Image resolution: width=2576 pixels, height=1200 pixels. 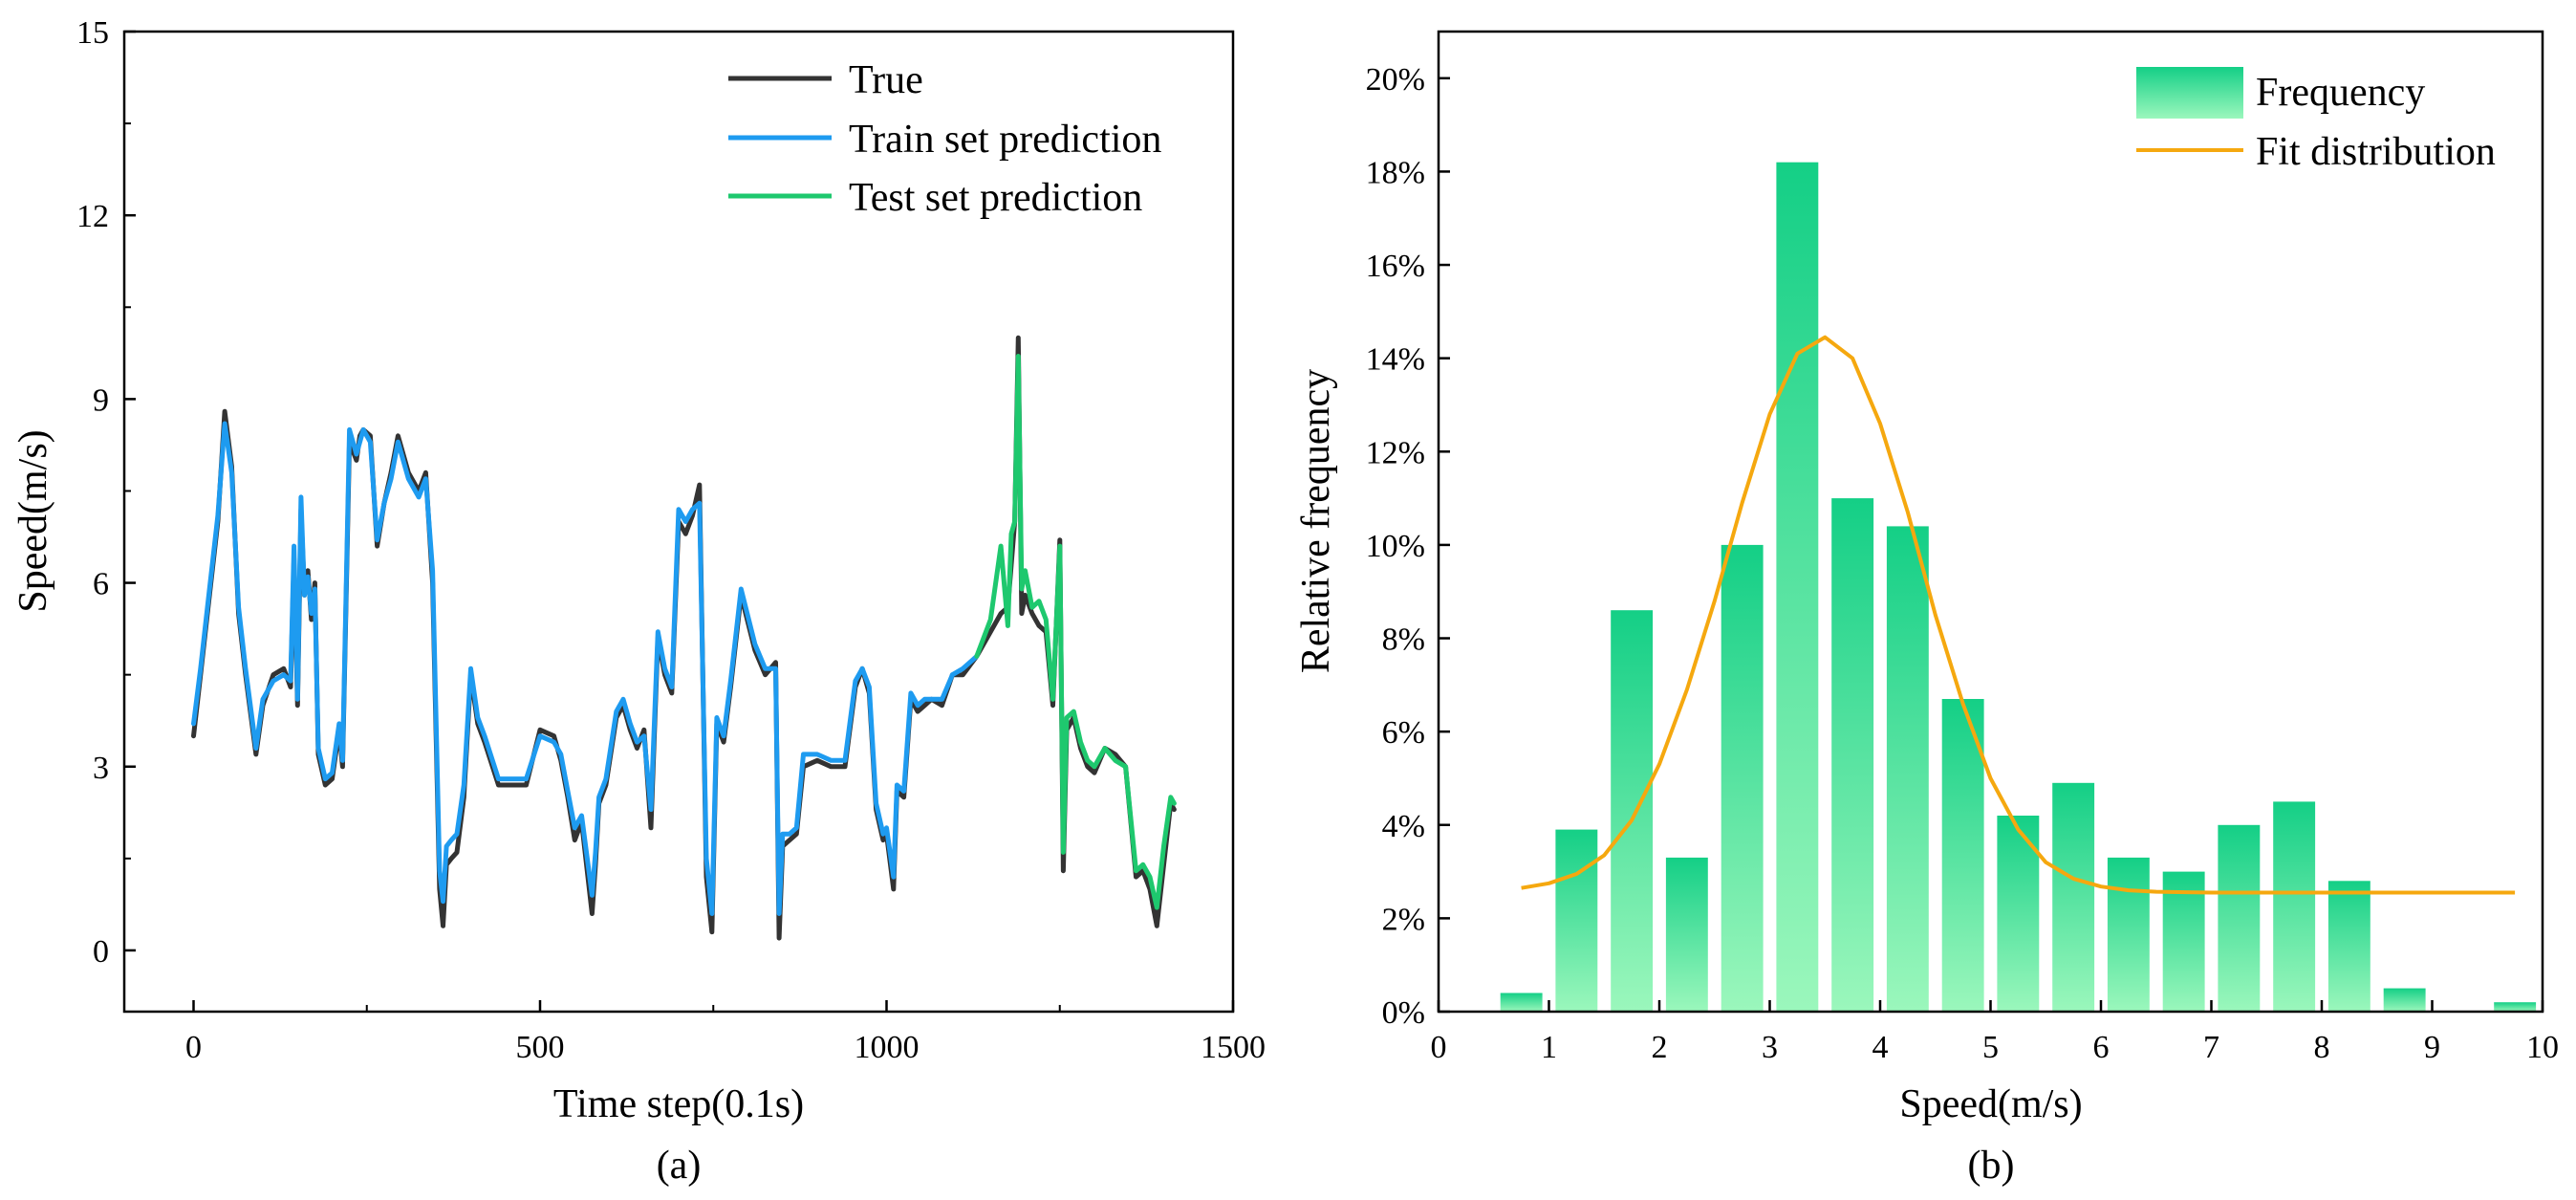 I want to click on panel-a-label: (a), so click(x=680, y=1166).